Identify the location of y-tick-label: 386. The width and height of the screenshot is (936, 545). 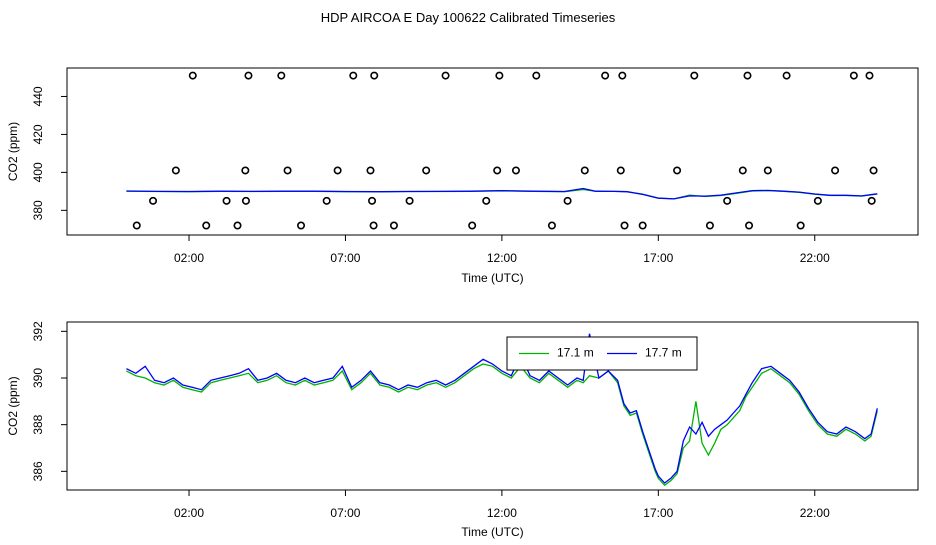
(38, 471).